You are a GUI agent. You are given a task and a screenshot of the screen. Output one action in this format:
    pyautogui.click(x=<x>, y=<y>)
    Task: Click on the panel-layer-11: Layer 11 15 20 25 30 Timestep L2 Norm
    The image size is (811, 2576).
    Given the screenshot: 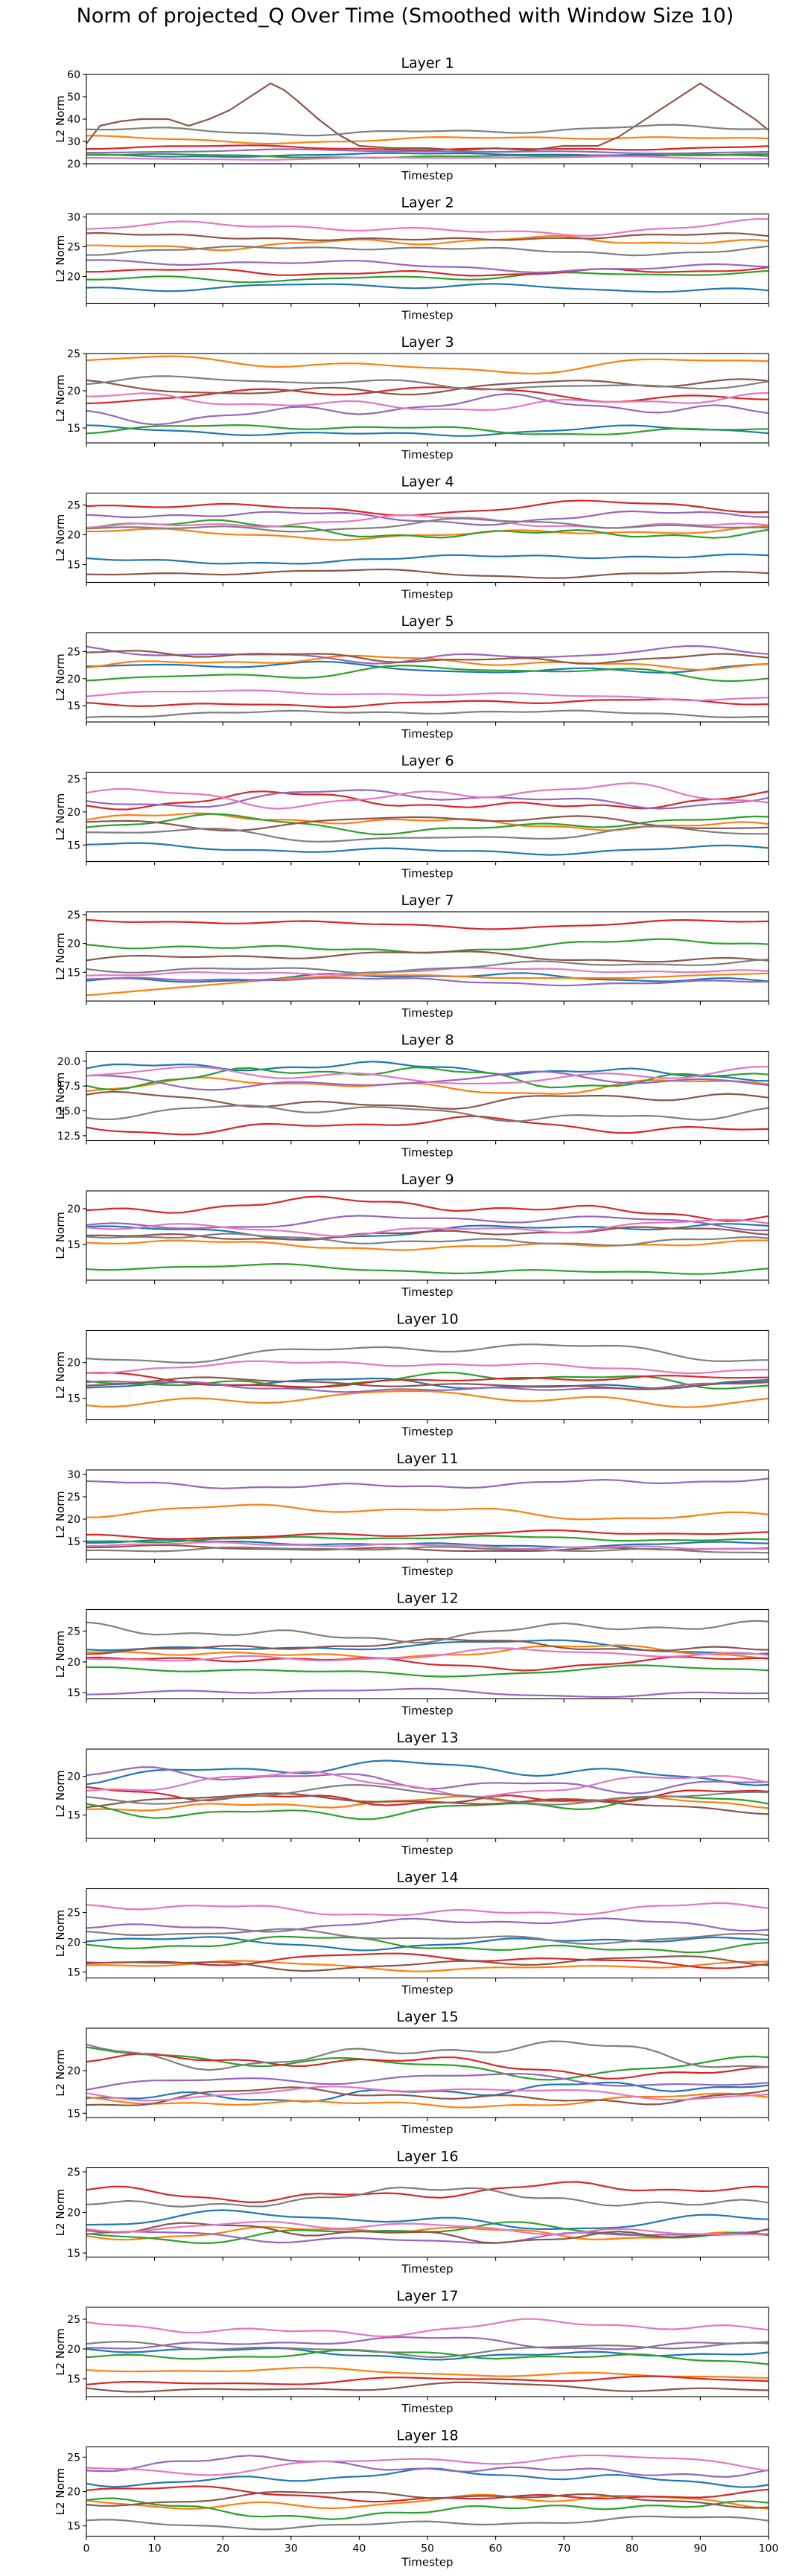 What is the action you would take?
    pyautogui.click(x=411, y=1514)
    